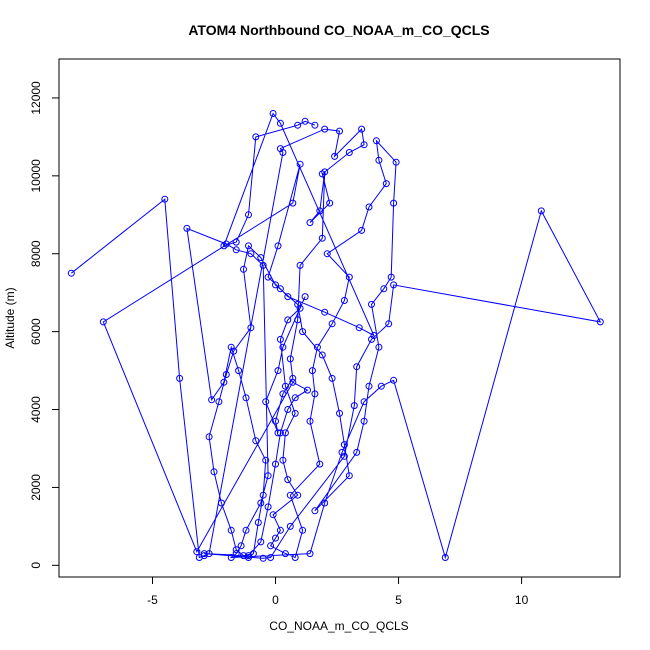  What do you see at coordinates (522, 600) in the screenshot?
I see `x-tick-label: 10` at bounding box center [522, 600].